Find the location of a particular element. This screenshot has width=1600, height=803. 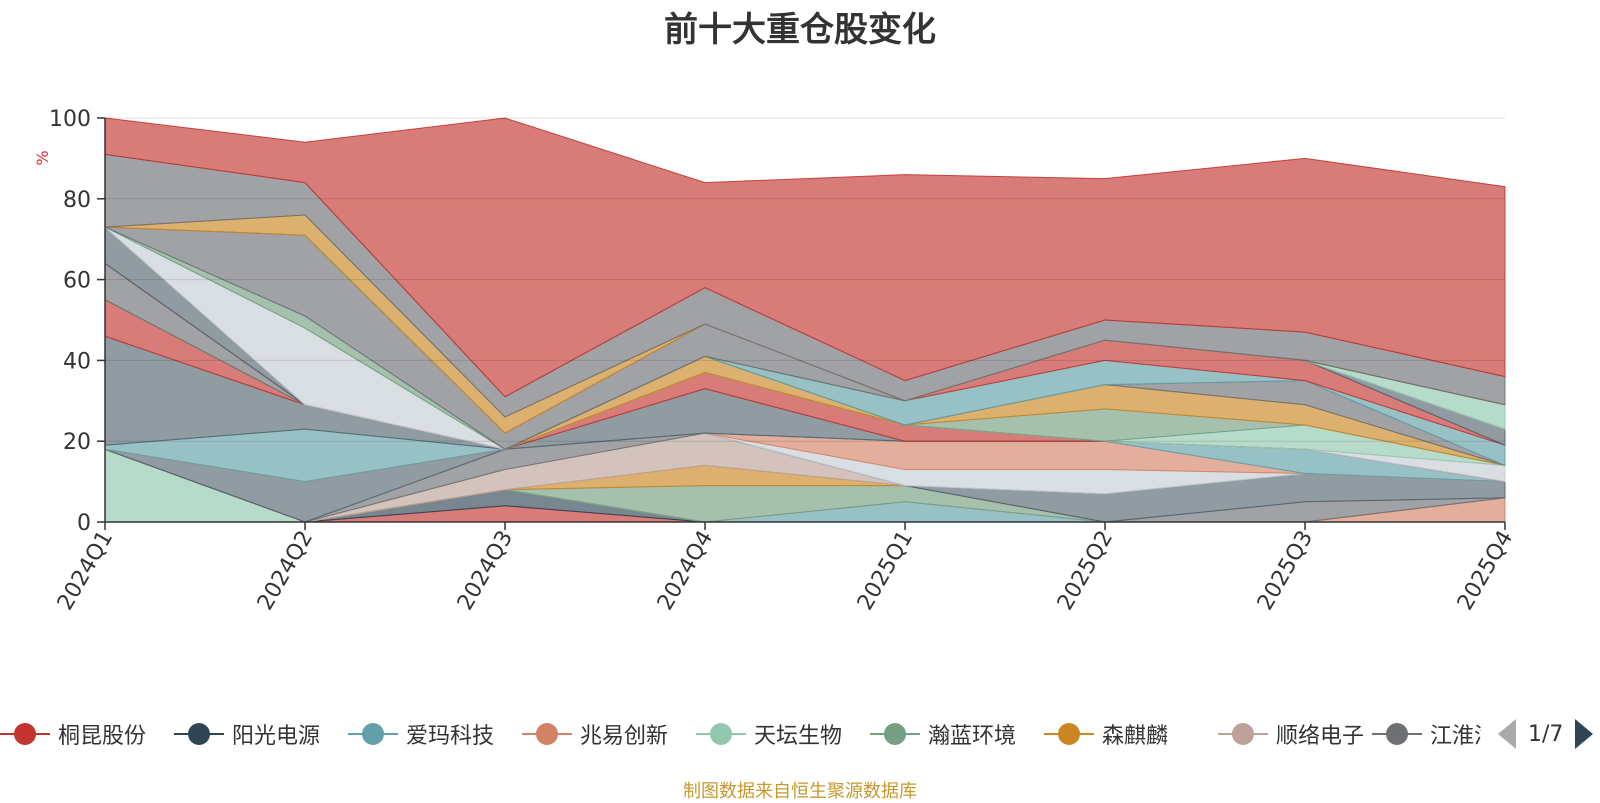

source-note: 制图数据来自恒生聚源数据库 is located at coordinates (800, 791).